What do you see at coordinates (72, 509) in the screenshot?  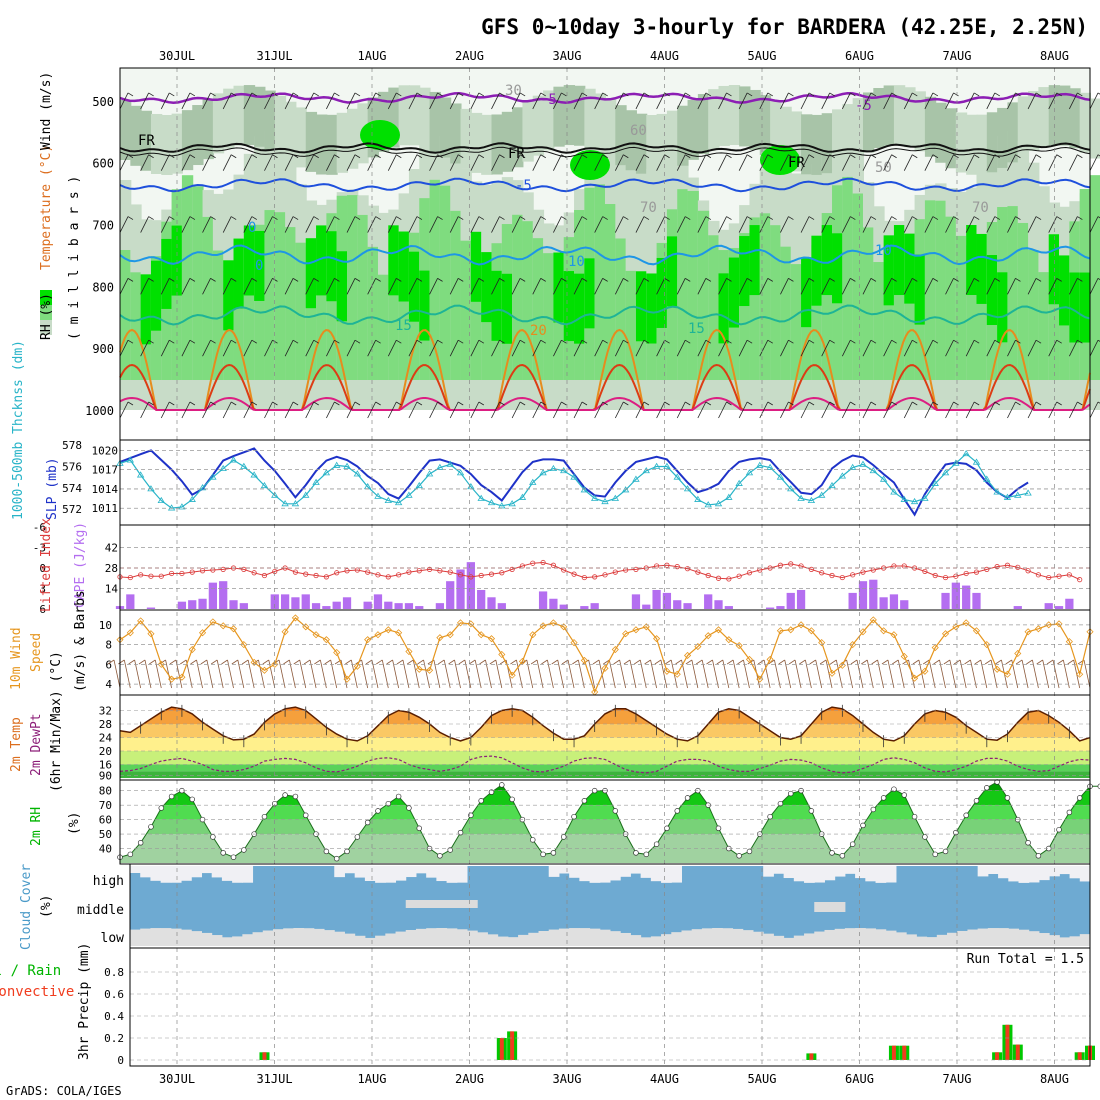 I see `thickness-tick-label: 572` at bounding box center [72, 509].